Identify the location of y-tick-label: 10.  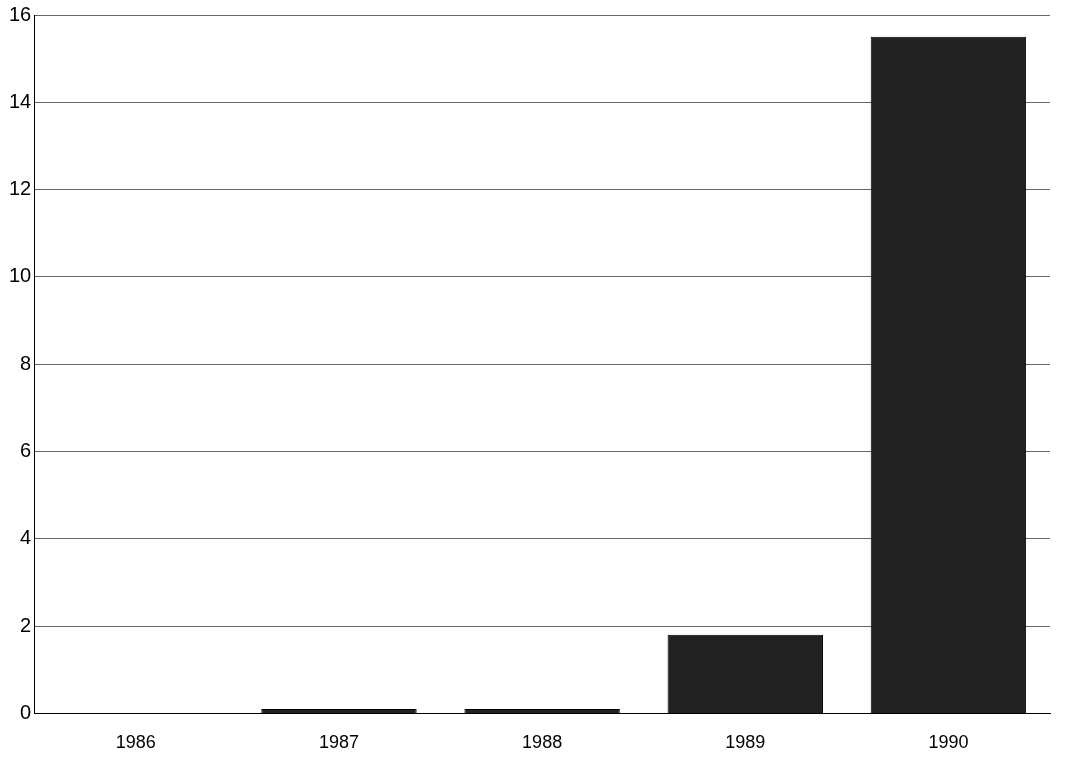
(20, 275).